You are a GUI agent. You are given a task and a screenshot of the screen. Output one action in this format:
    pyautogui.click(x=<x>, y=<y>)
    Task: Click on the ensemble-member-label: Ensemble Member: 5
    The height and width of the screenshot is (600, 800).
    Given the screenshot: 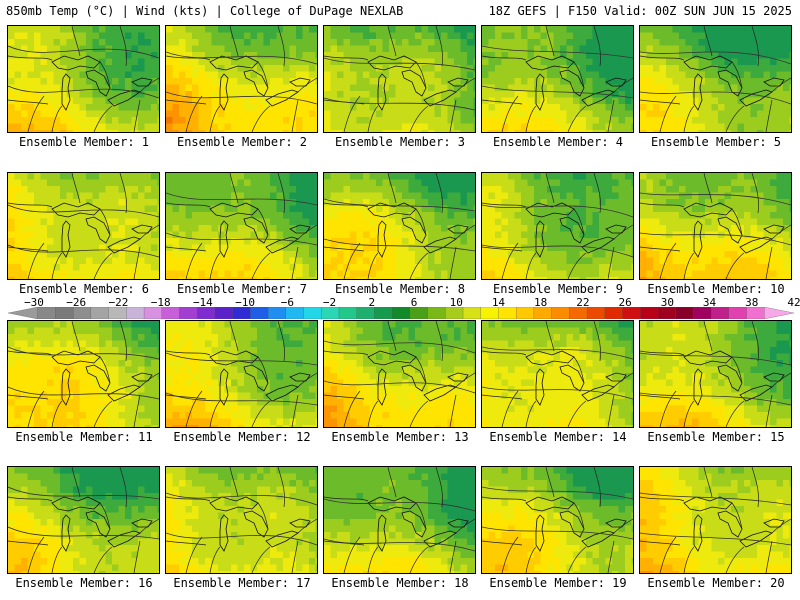 What is the action you would take?
    pyautogui.click(x=716, y=142)
    